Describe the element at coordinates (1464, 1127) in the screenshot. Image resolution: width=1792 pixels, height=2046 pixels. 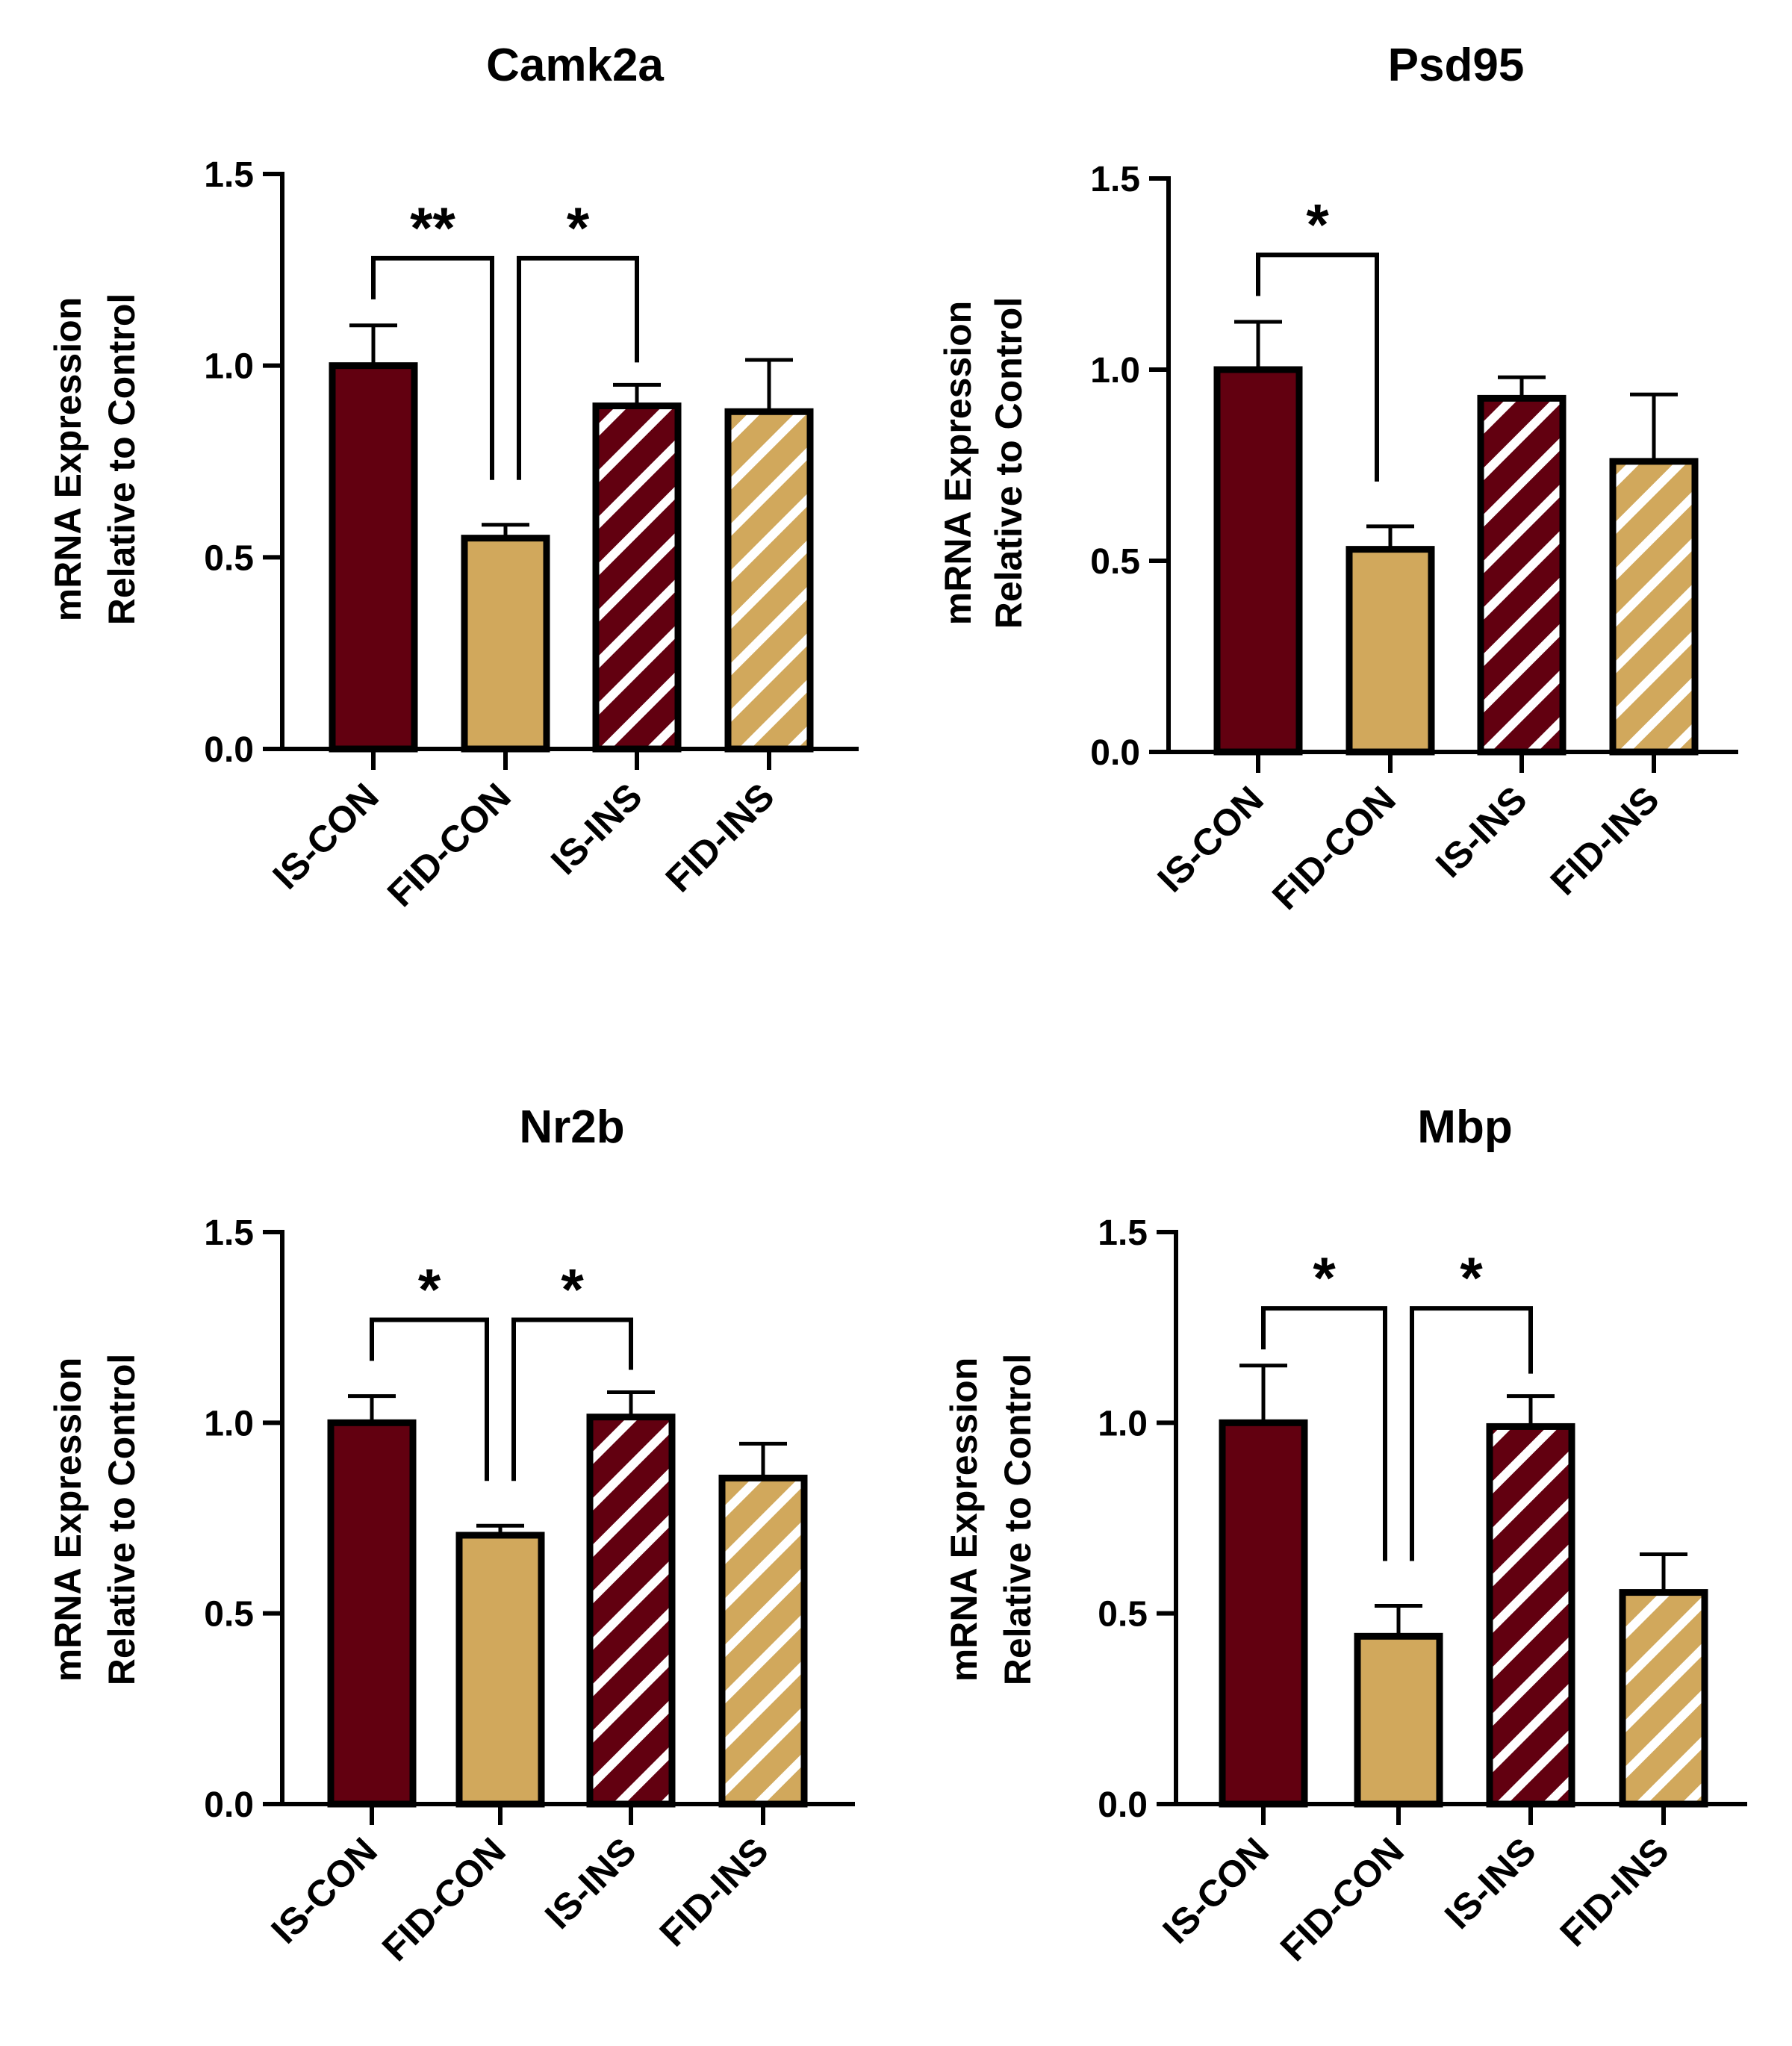
I see `chart-title: Mbp` at that location.